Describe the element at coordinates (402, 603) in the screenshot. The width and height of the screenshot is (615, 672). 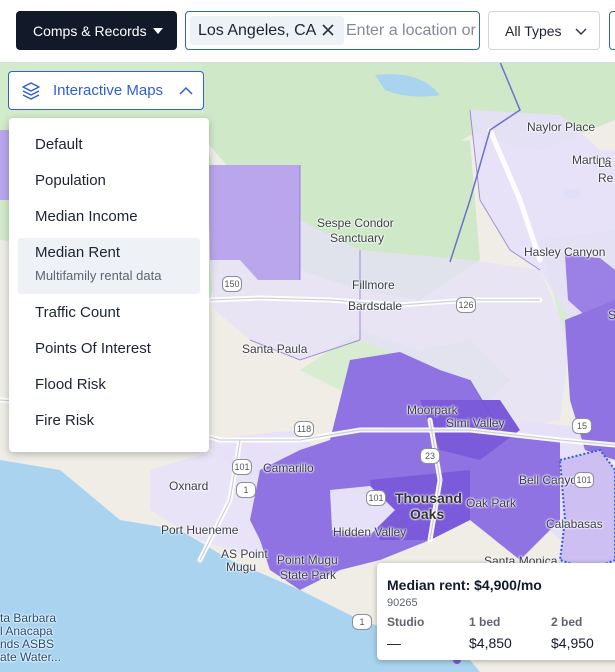
I see `popup-zip: 90265` at that location.